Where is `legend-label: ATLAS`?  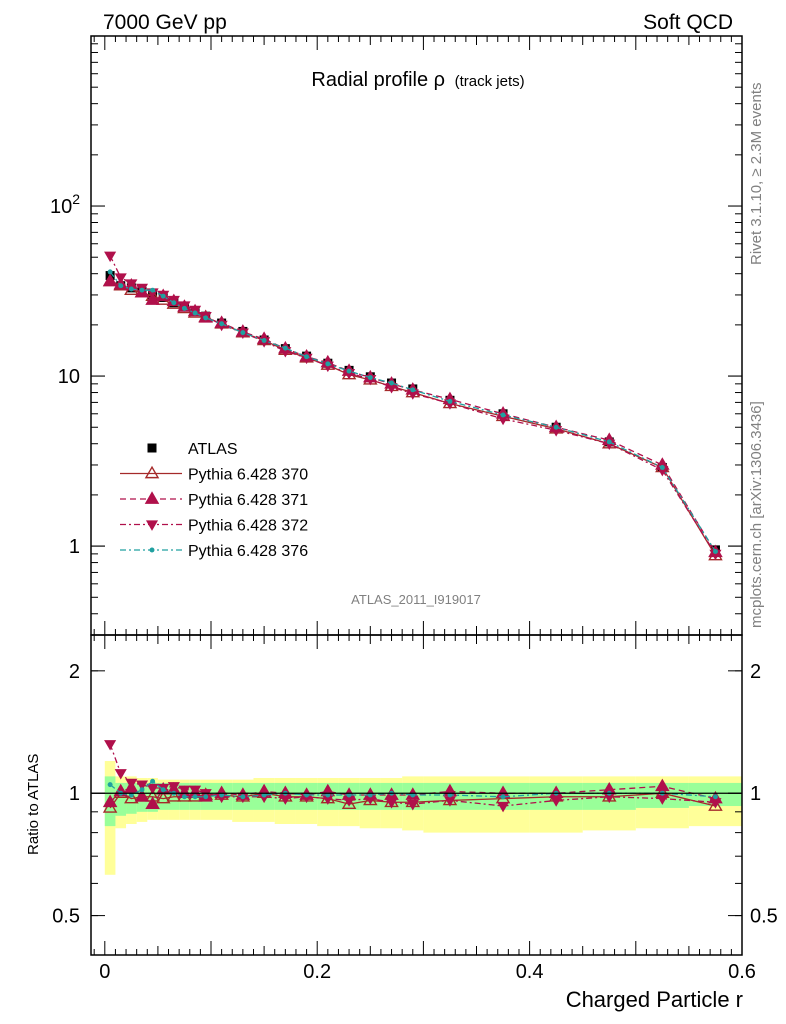
legend-label: ATLAS is located at coordinates (213, 449).